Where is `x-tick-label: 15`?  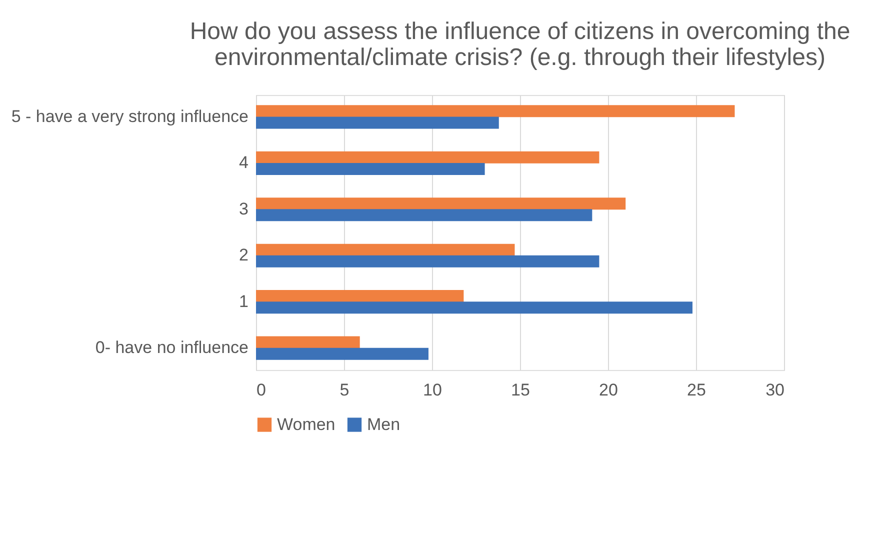
x-tick-label: 15 is located at coordinates (520, 390).